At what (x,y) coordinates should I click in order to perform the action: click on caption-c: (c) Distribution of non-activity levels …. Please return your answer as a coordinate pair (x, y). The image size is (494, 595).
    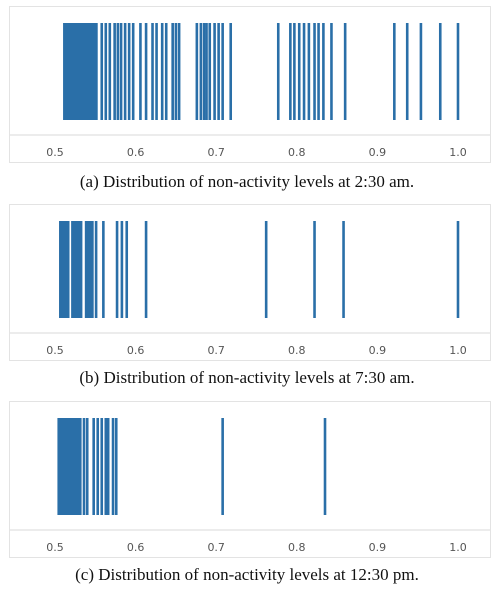
    Looking at the image, I should click on (247, 574).